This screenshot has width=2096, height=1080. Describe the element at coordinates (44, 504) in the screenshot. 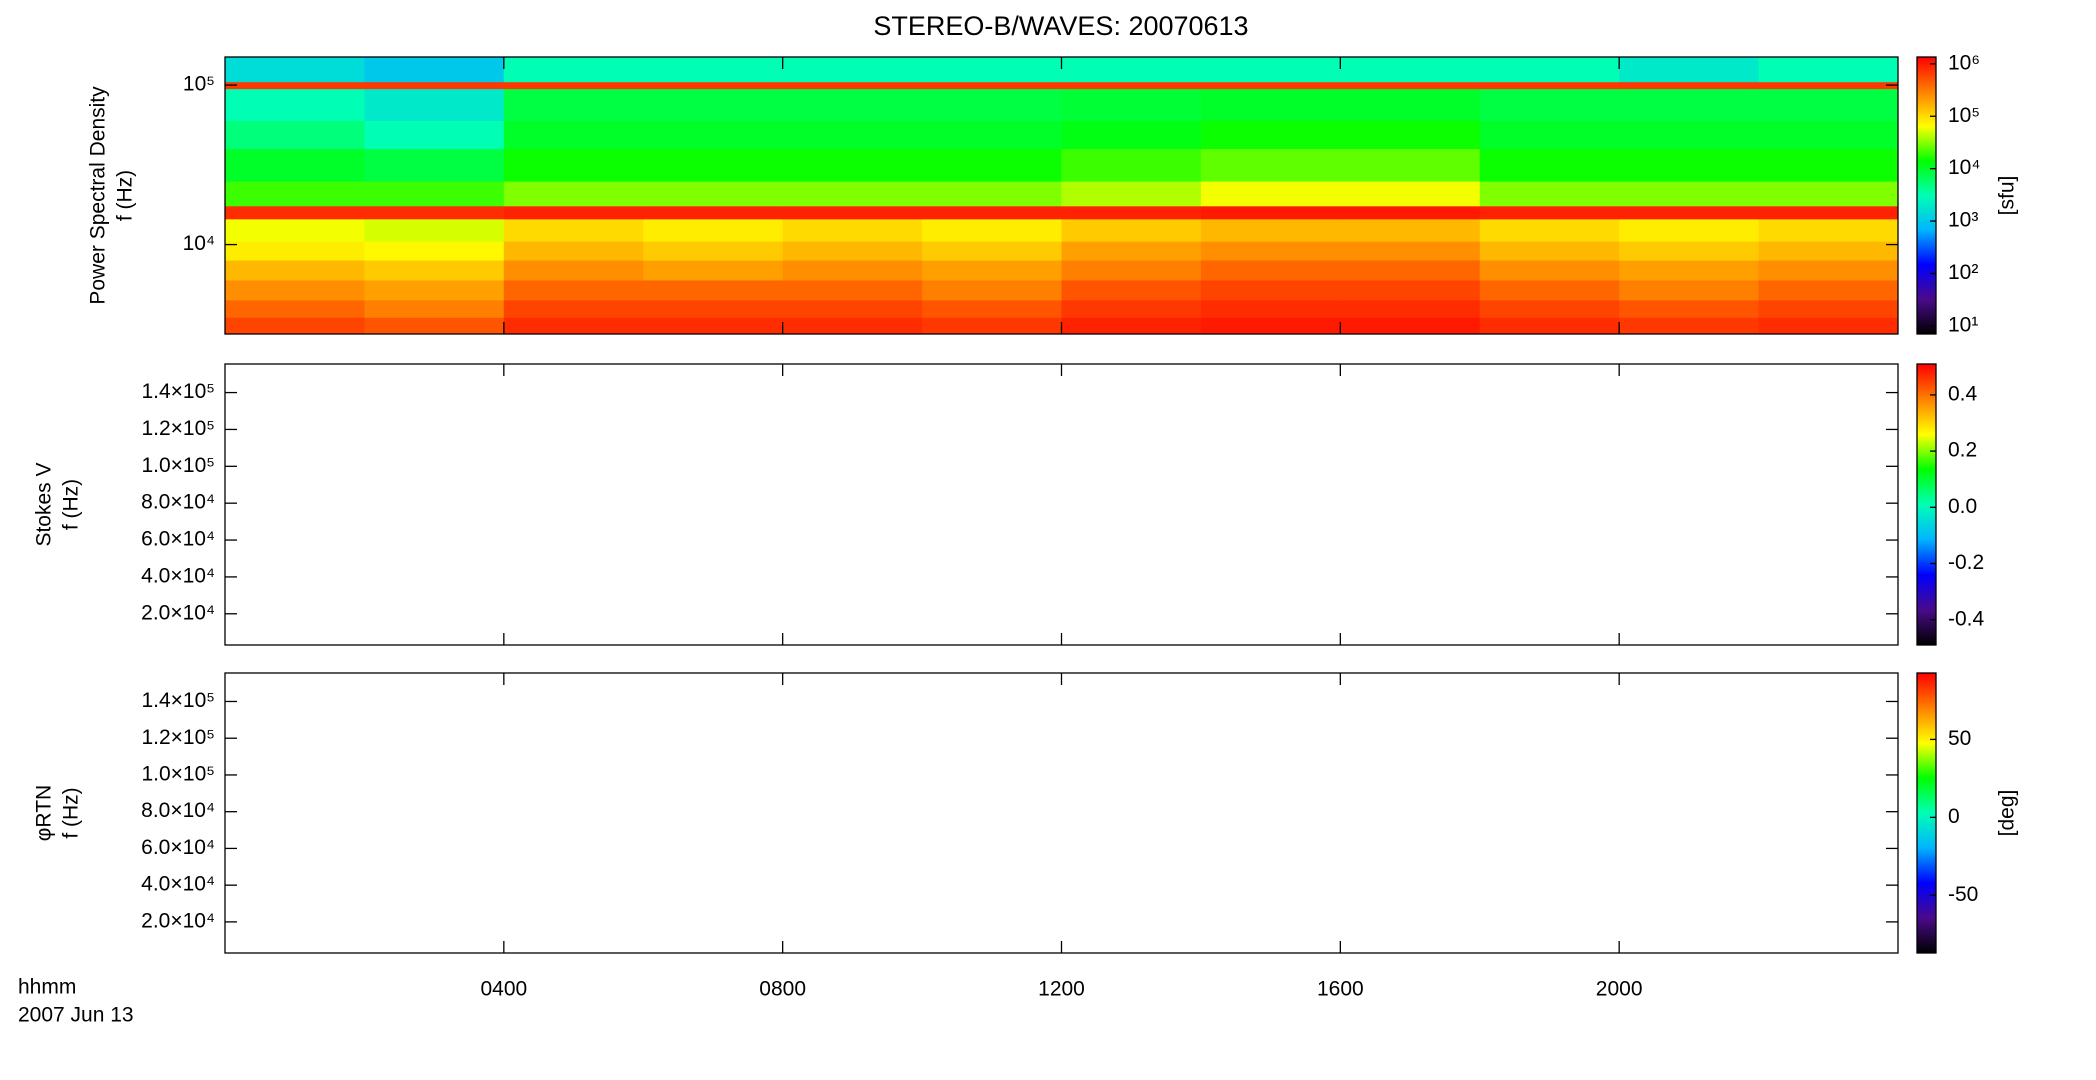

I see `y-axis-label: Stokes V` at that location.